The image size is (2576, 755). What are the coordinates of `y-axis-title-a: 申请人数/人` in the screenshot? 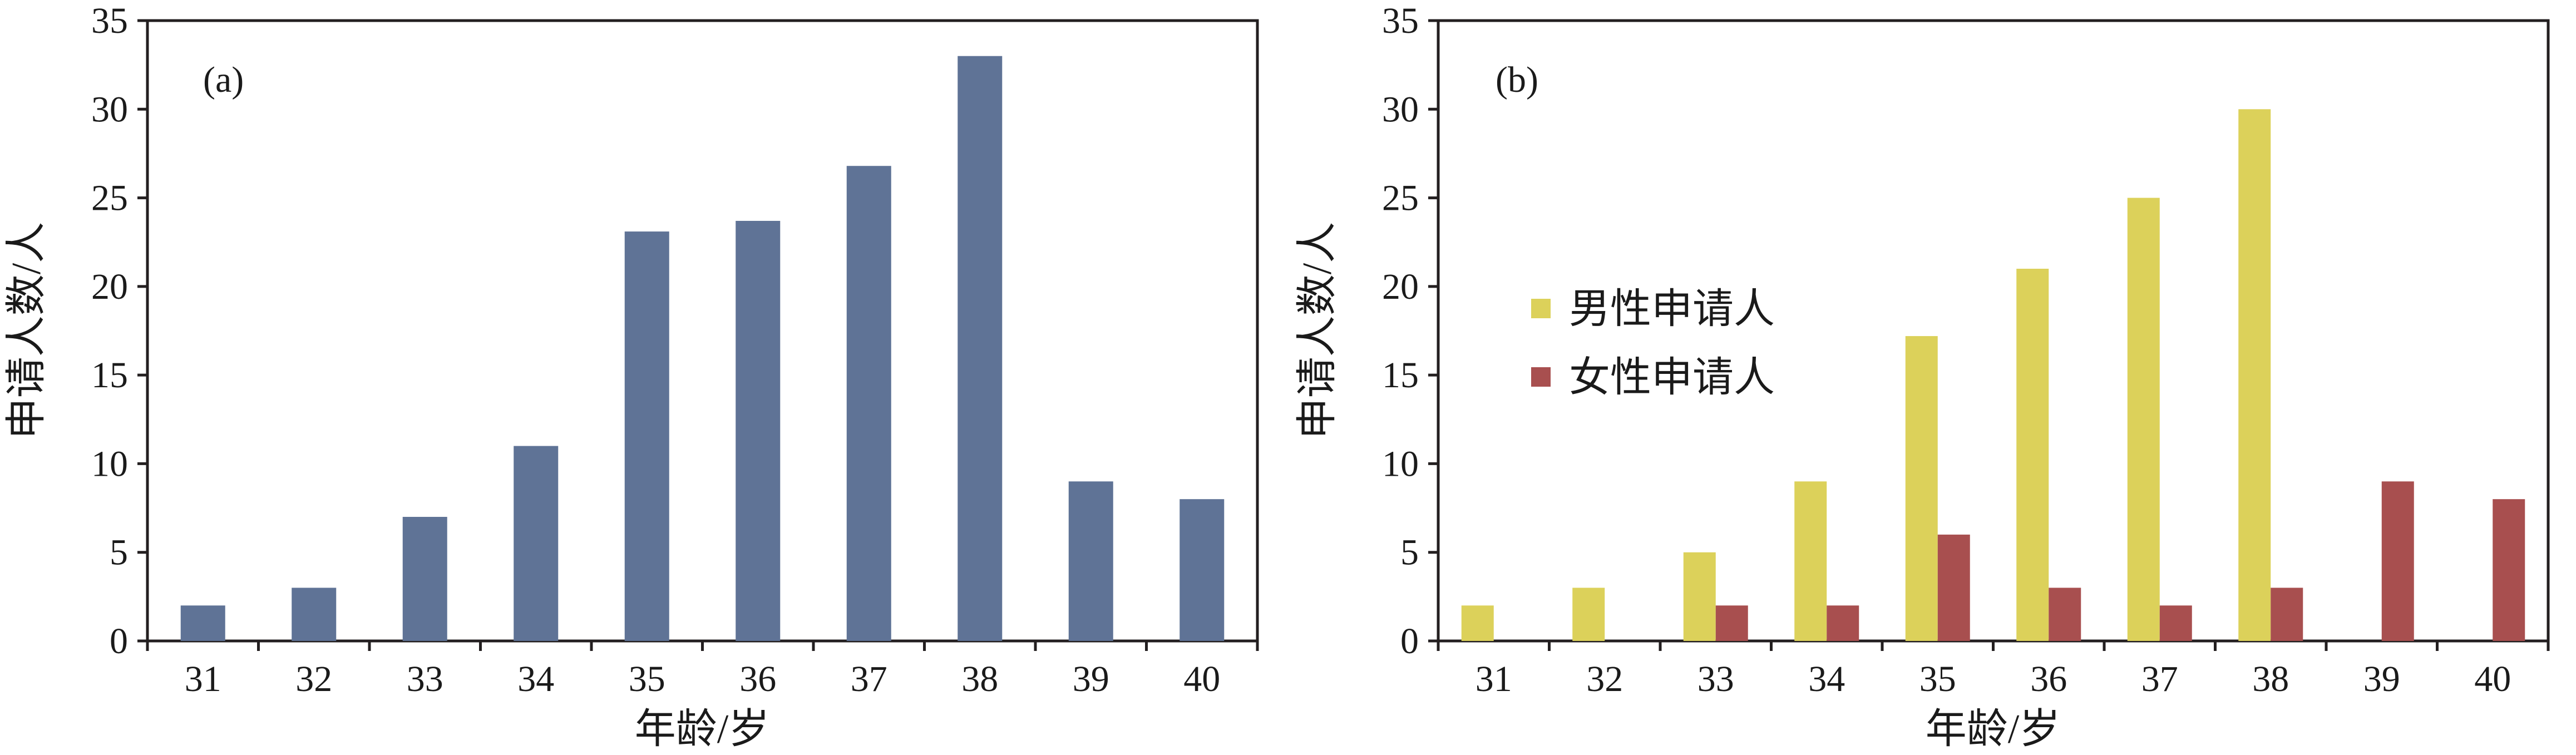 It's located at (27, 331).